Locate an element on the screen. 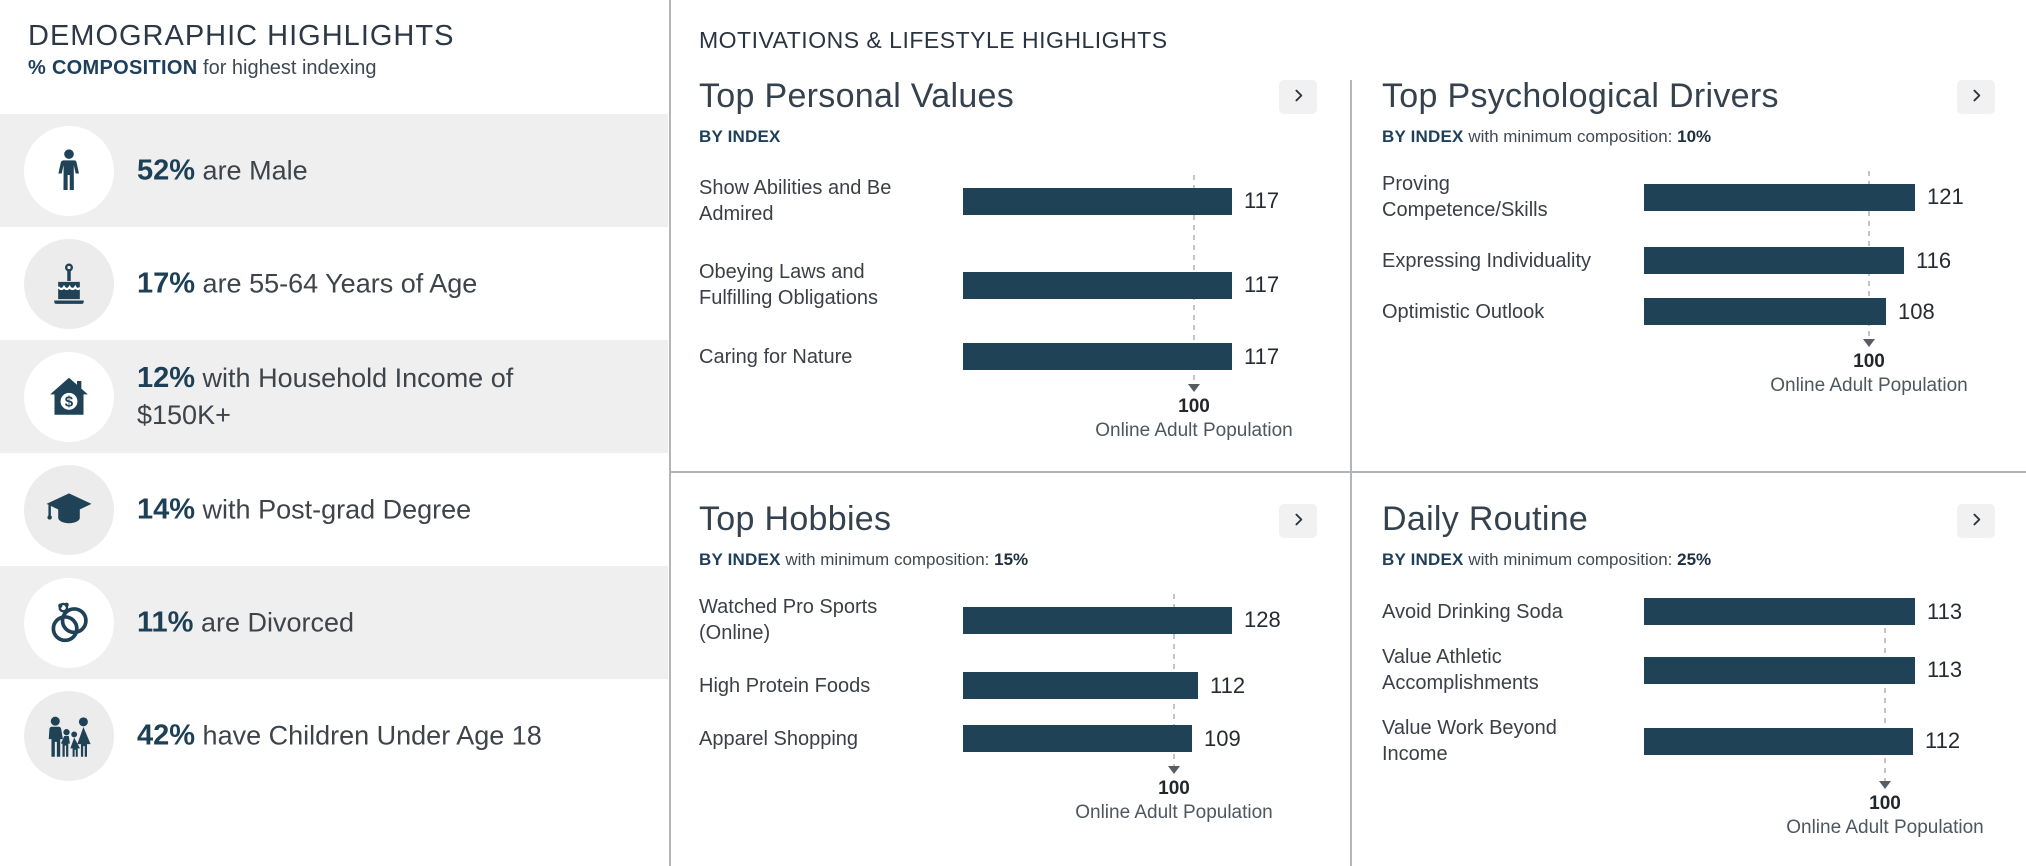  min-composition-value: 25% is located at coordinates (1694, 559).